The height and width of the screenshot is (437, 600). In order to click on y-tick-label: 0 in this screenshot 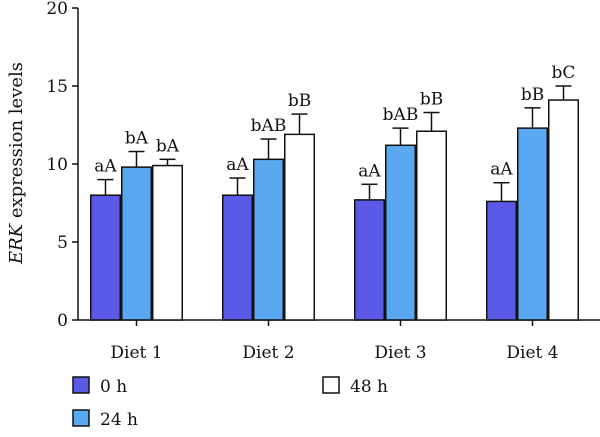, I will do `click(62, 321)`.